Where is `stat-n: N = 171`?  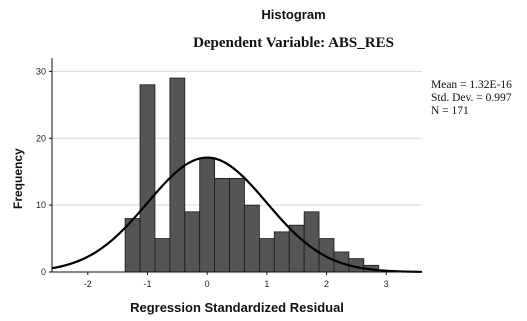
stat-n: N = 171 is located at coordinates (450, 111).